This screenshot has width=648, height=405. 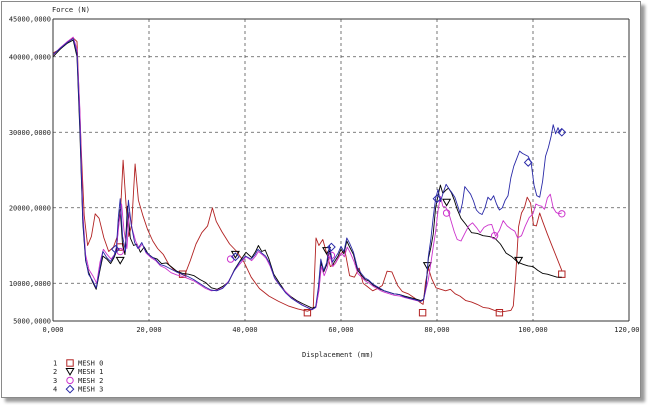 I want to click on x-tick-label: 120,000, so click(x=627, y=330).